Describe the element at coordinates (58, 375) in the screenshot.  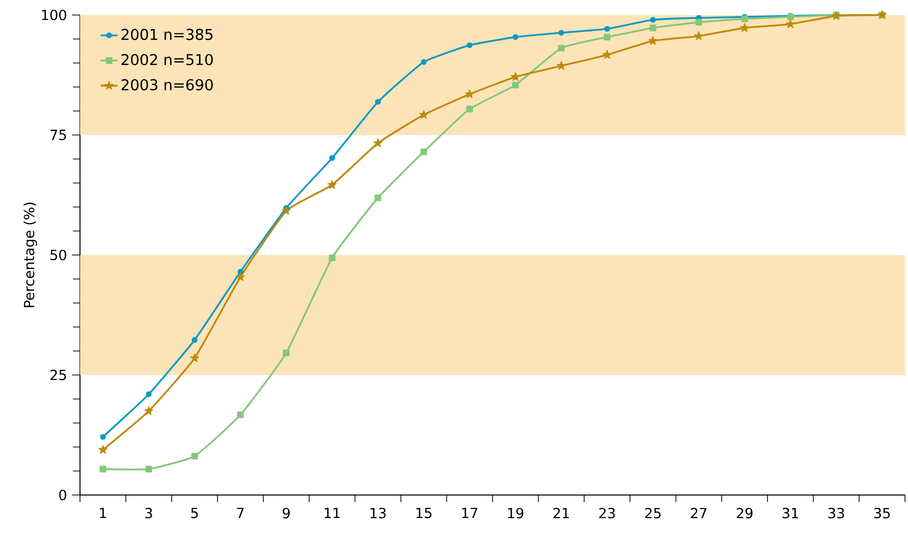
I see `y-tick-label: 25` at that location.